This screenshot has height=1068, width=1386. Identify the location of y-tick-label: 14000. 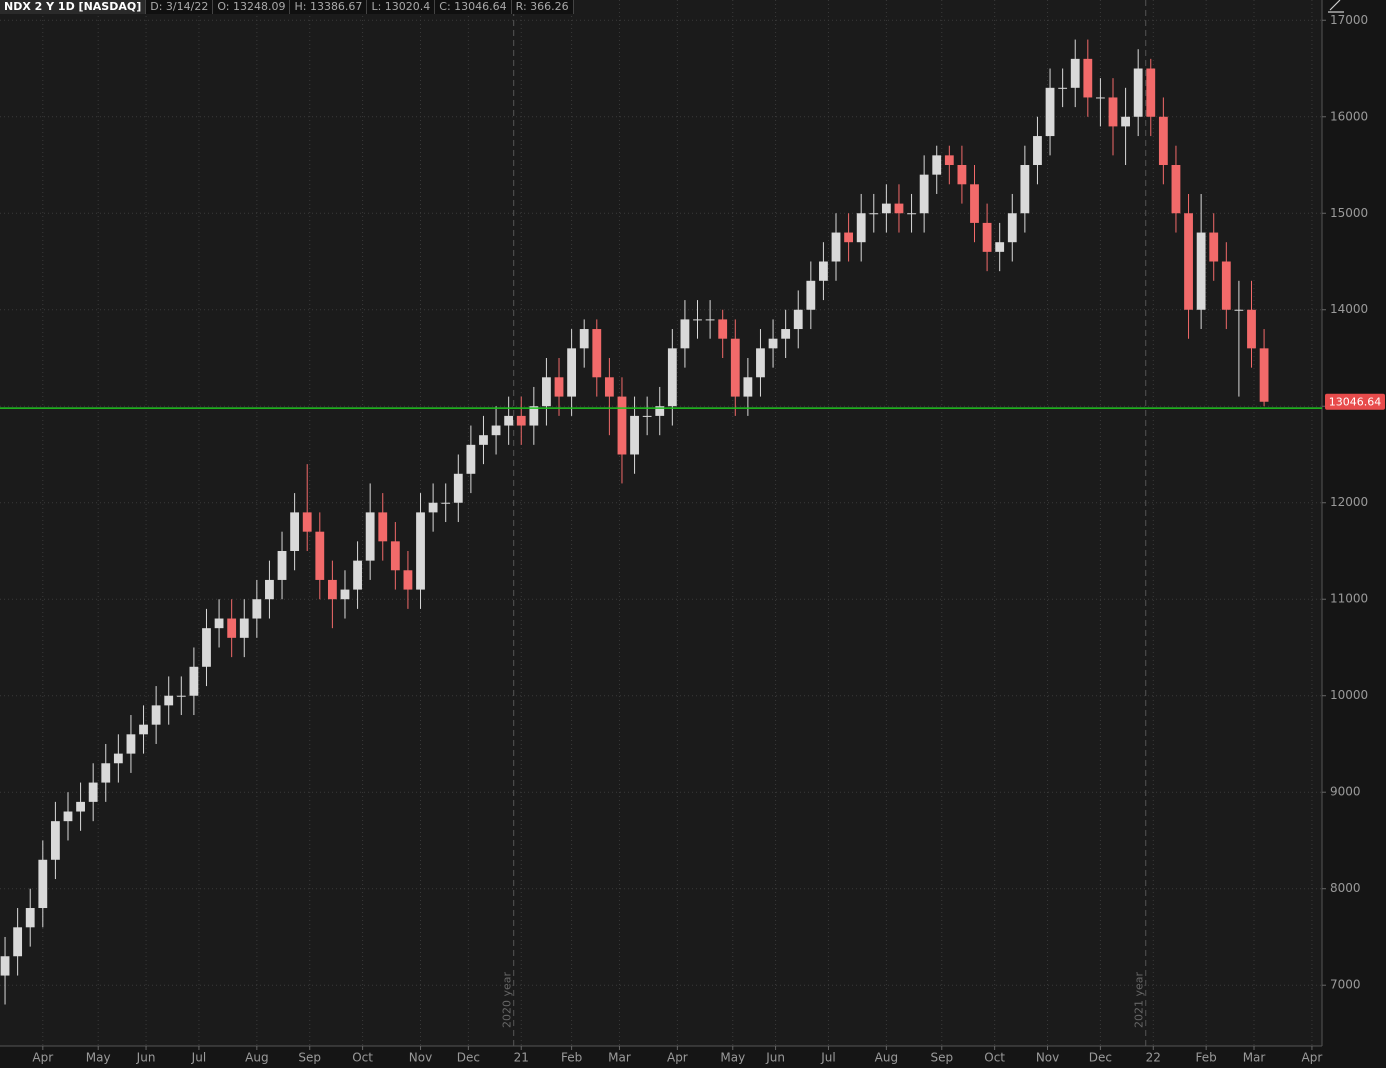
(1349, 309).